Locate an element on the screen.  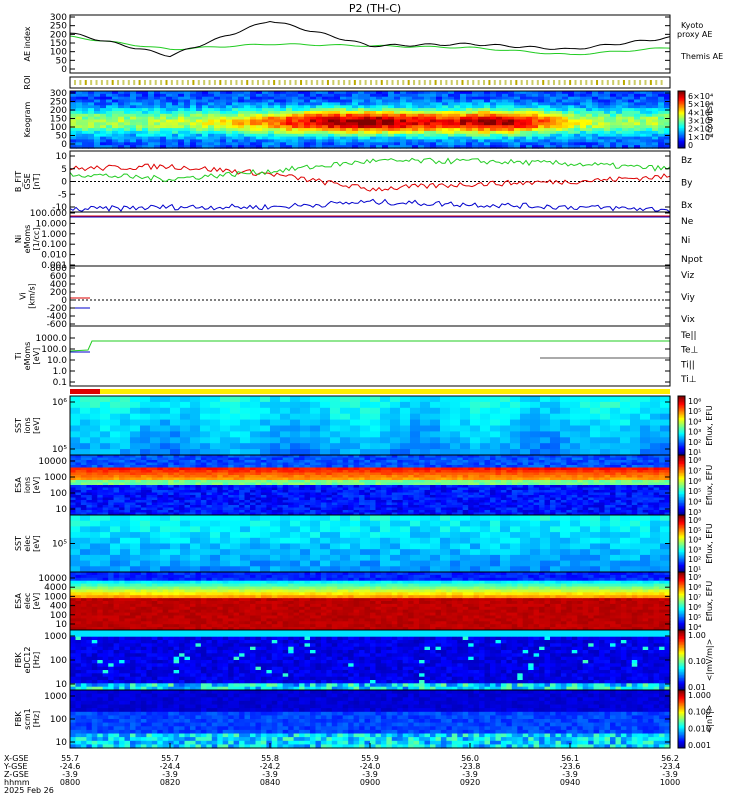
sst_i-colorbar-cell is located at coordinates (681, 404).